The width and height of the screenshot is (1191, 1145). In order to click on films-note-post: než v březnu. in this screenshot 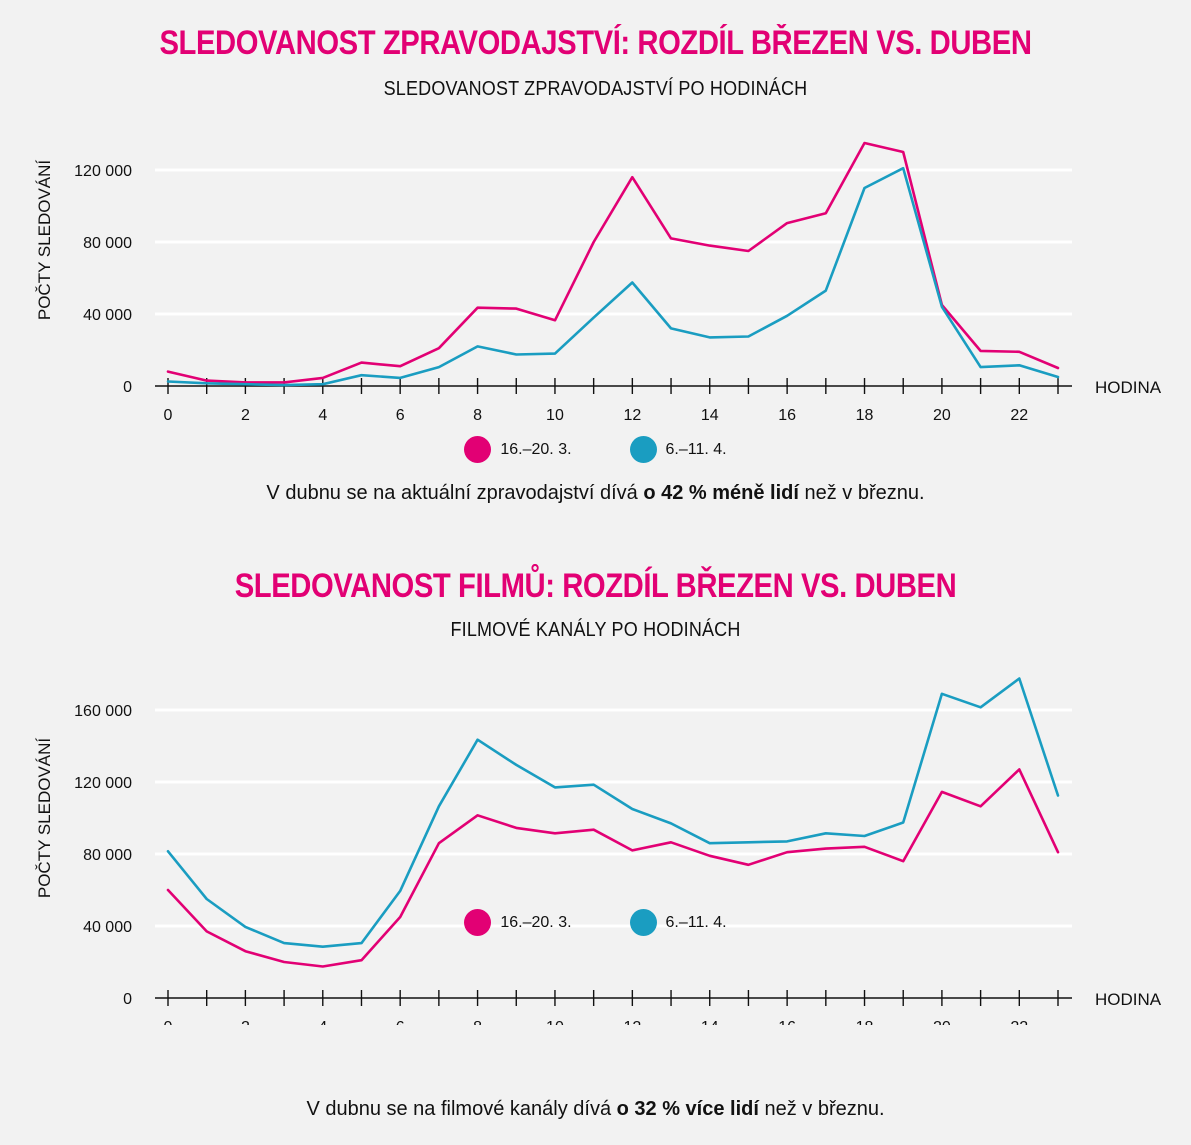, I will do `click(821, 1109)`.